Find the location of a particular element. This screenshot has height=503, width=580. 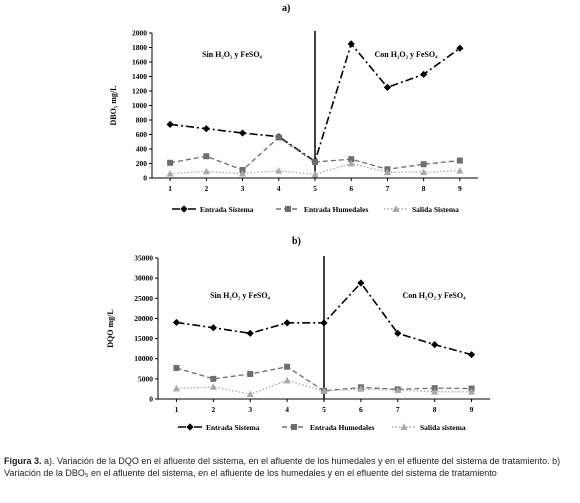

y-tick-label: 1200 is located at coordinates (139, 91).